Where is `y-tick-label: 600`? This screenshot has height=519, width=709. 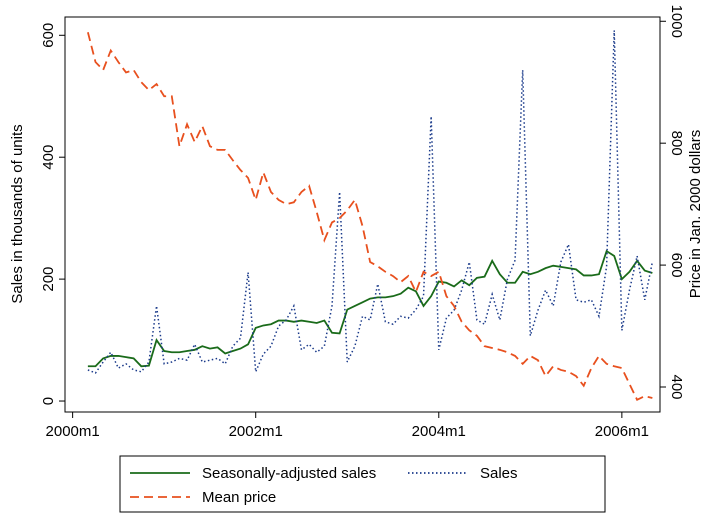
y-tick-label: 600 is located at coordinates (48, 35).